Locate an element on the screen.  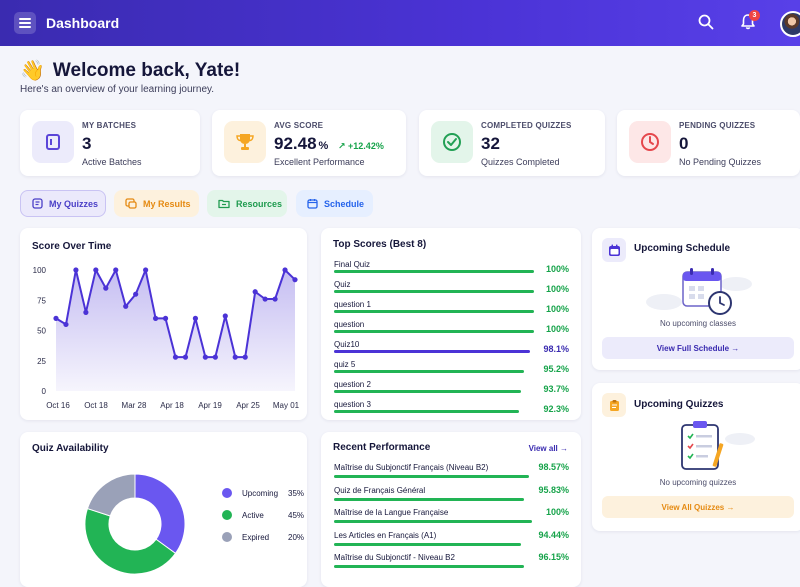
x-tick-label: May 01 is located at coordinates (286, 405).